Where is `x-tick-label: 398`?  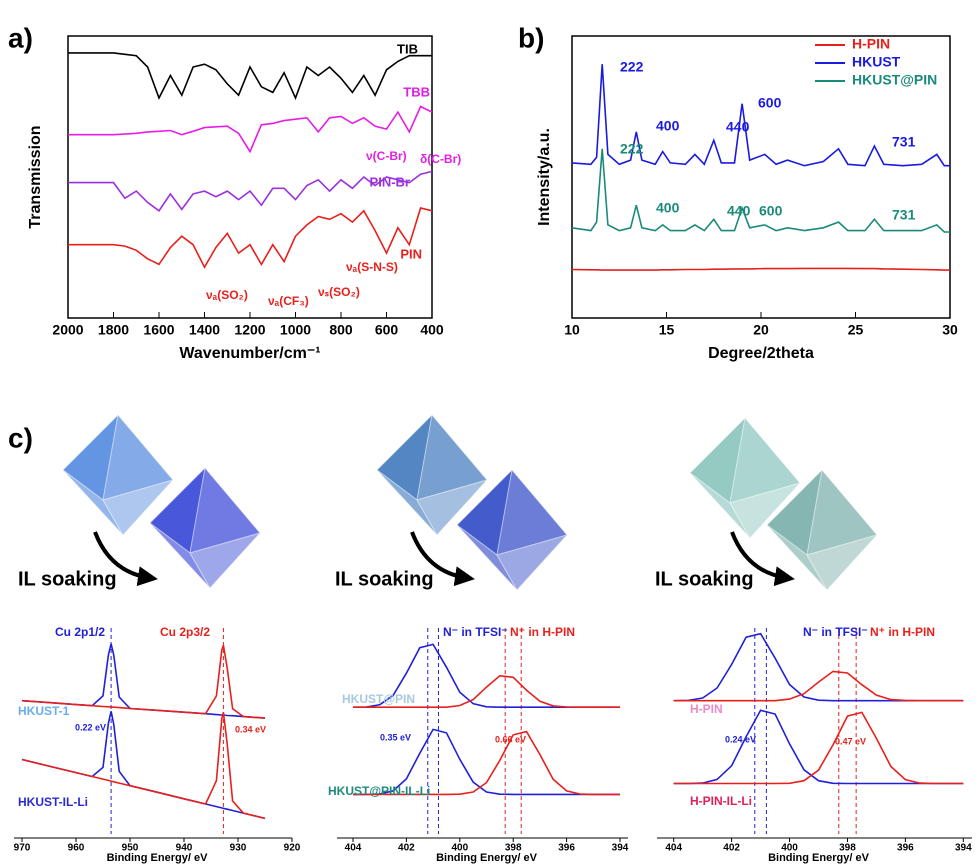 x-tick-label: 398 is located at coordinates (513, 848).